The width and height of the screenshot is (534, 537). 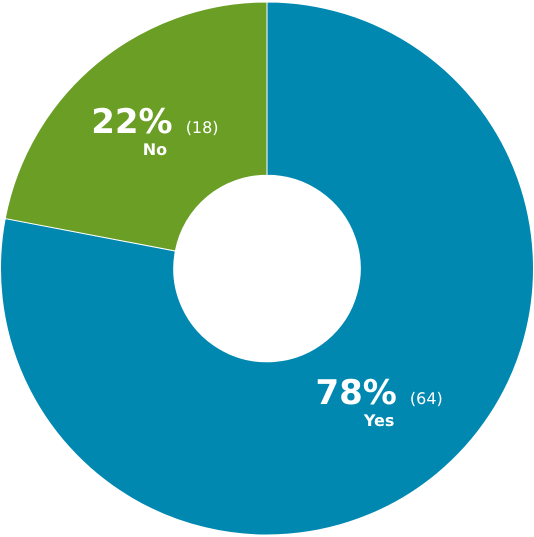 What do you see at coordinates (379, 393) in the screenshot?
I see `data-label: 78% (64)` at bounding box center [379, 393].